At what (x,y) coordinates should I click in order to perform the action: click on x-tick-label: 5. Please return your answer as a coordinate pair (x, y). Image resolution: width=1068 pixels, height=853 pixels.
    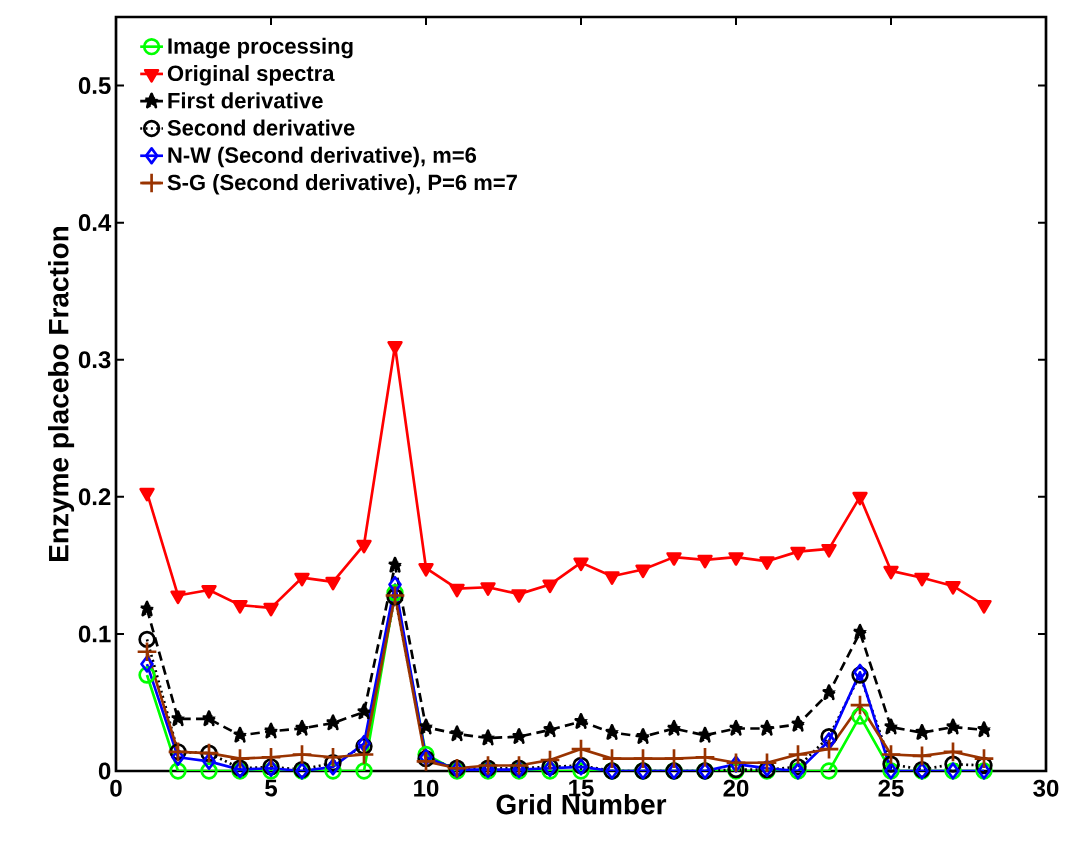
    Looking at the image, I should click on (271, 788).